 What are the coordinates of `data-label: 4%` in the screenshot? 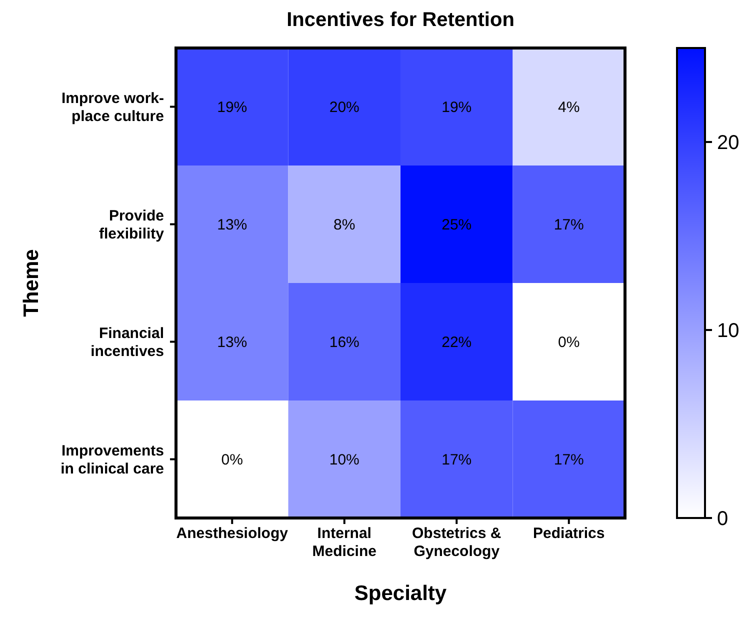 It's located at (569, 107).